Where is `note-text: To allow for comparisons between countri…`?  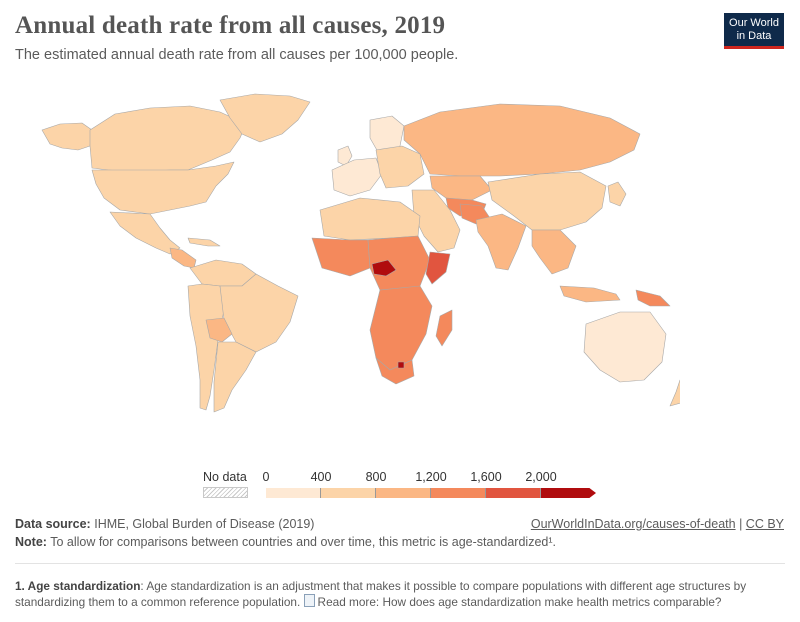 note-text: To allow for comparisons between countri… is located at coordinates (303, 542).